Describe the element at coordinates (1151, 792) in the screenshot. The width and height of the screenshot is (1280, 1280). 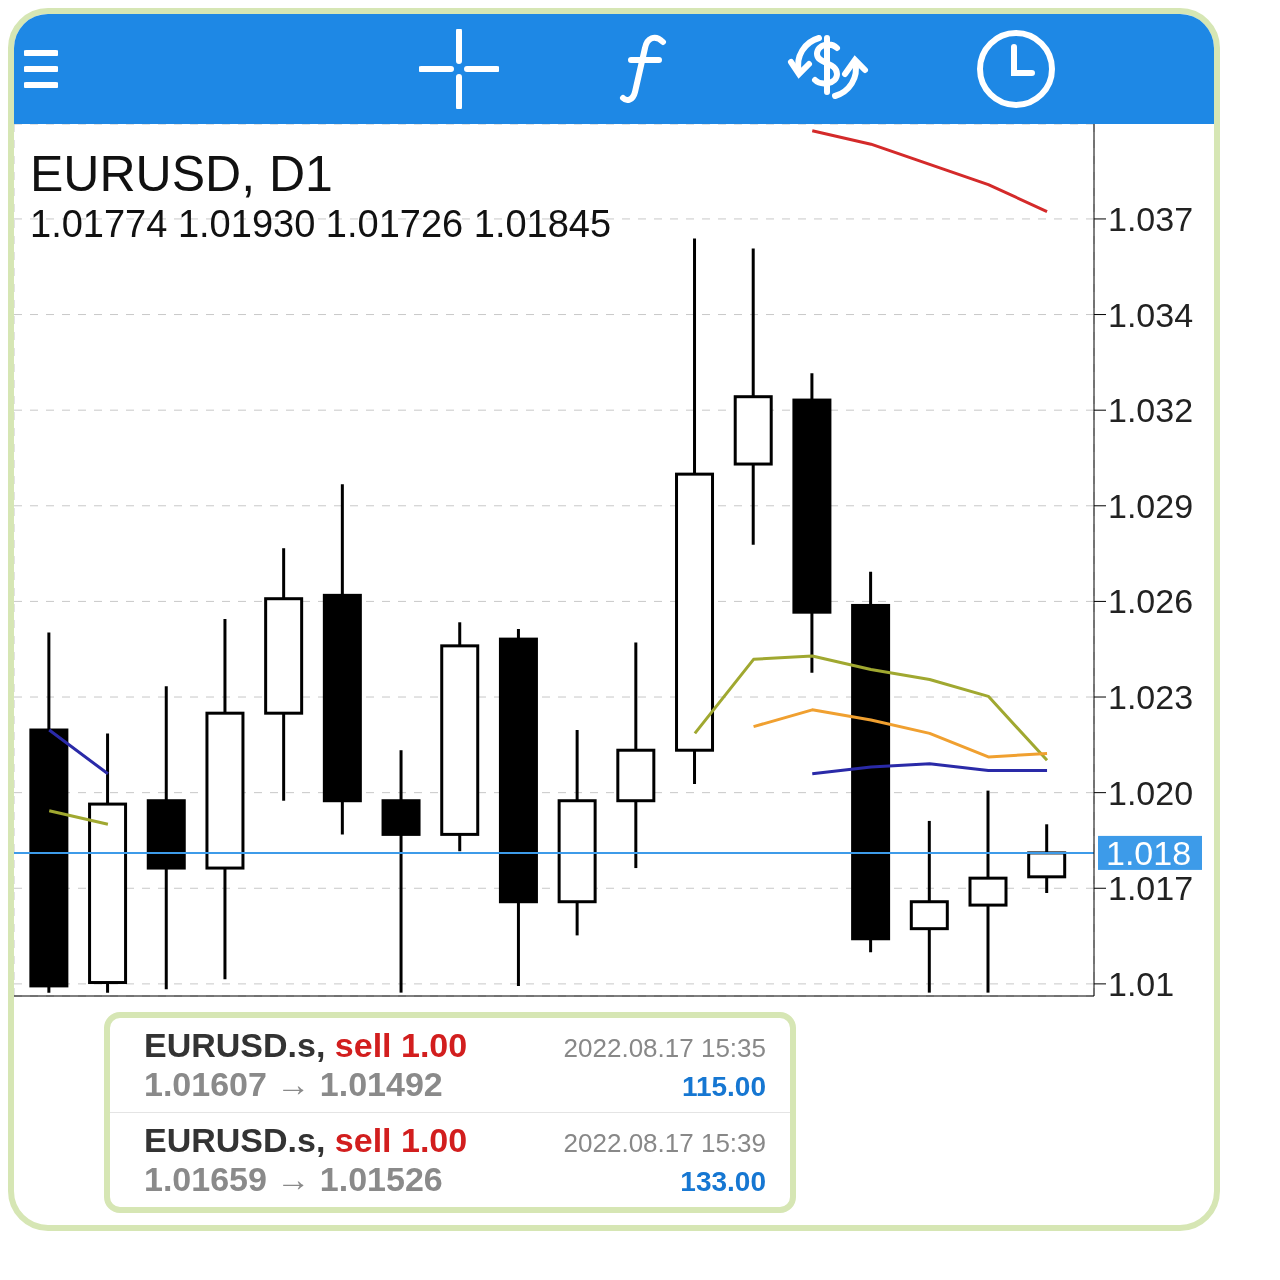
I see `y-tick-label: 1.020` at that location.